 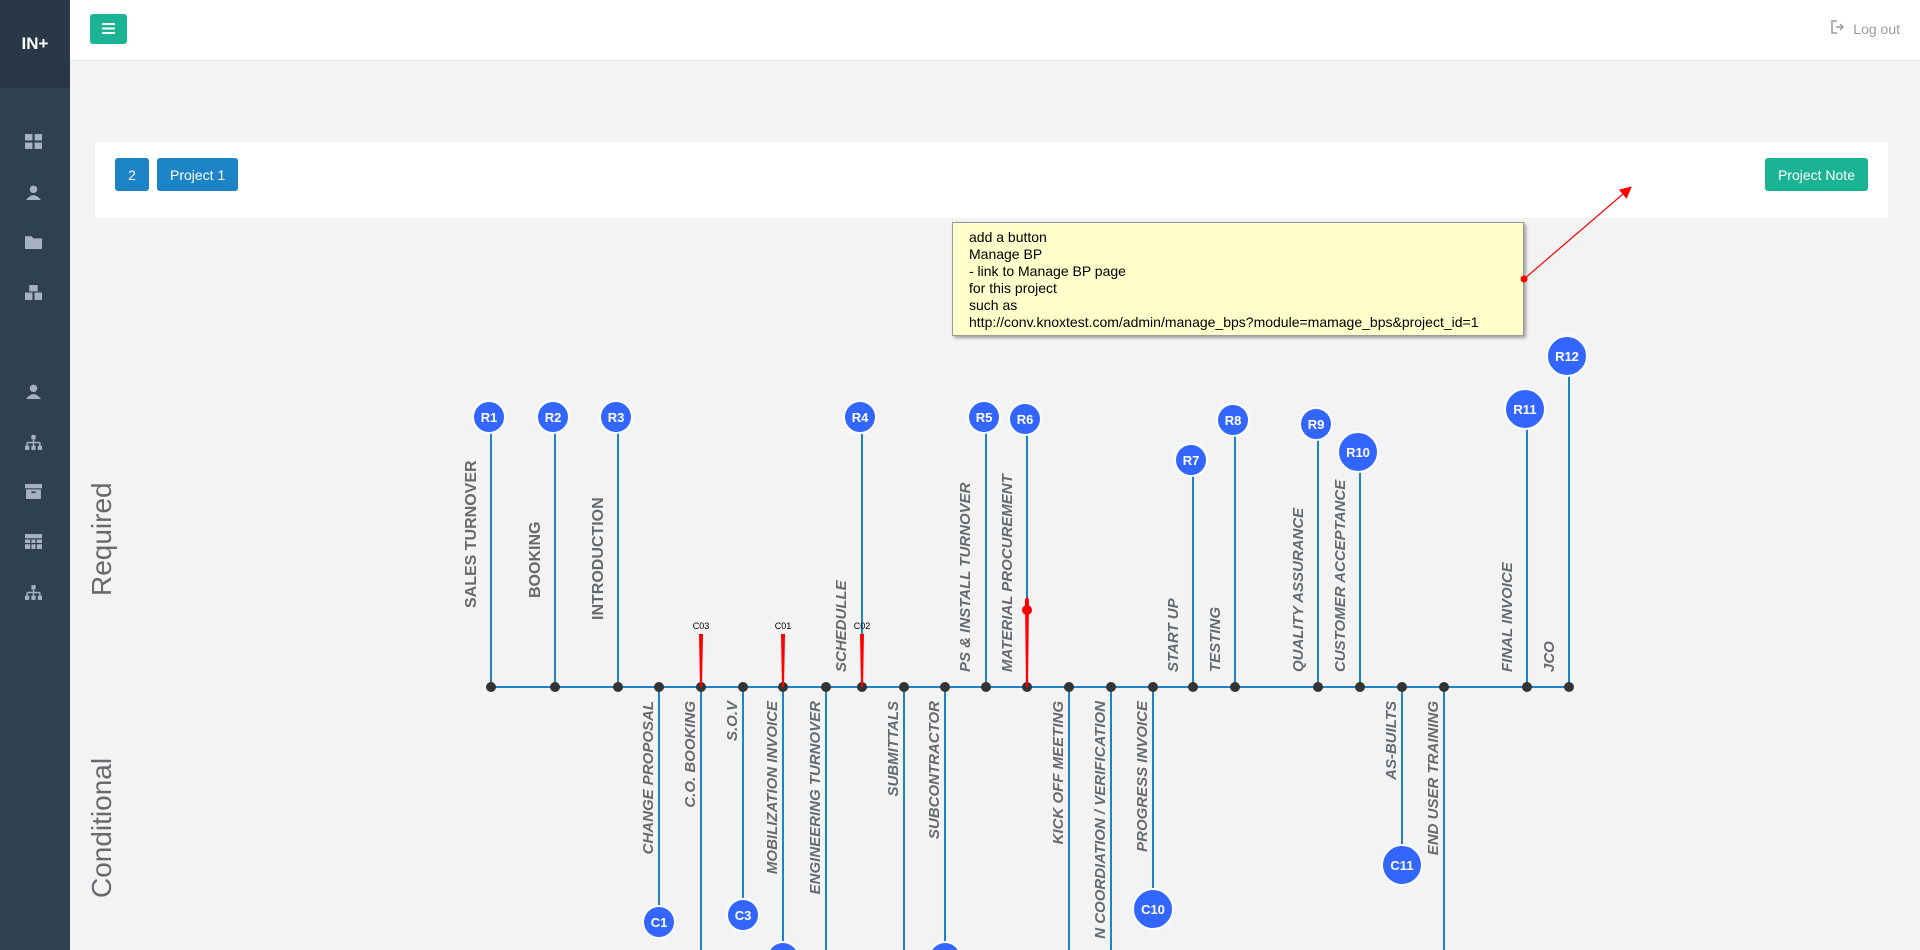 What do you see at coordinates (1100, 819) in the screenshot?
I see `conditional-step-label: N COORDIATION / VERIFICATION` at bounding box center [1100, 819].